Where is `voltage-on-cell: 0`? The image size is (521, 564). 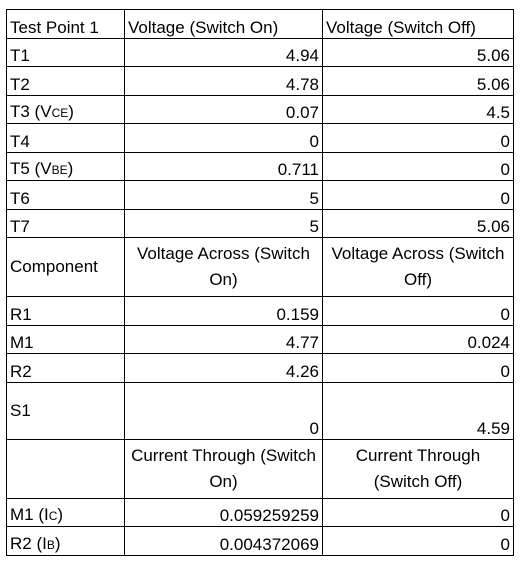
voltage-on-cell: 0 is located at coordinates (223, 138).